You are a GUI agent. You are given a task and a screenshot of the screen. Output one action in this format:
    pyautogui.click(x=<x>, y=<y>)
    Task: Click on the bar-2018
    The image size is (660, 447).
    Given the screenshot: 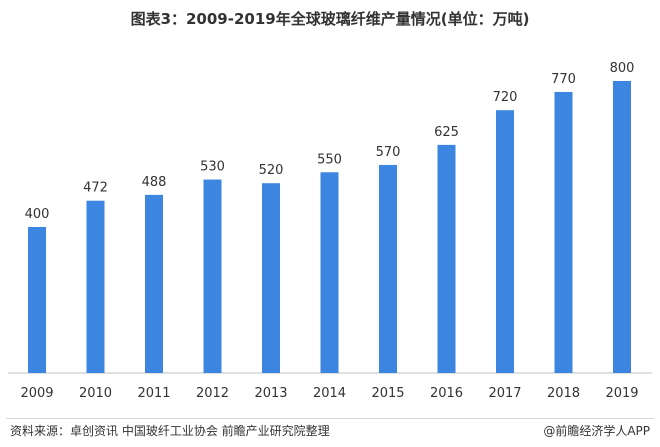 What is the action you would take?
    pyautogui.click(x=563, y=232)
    